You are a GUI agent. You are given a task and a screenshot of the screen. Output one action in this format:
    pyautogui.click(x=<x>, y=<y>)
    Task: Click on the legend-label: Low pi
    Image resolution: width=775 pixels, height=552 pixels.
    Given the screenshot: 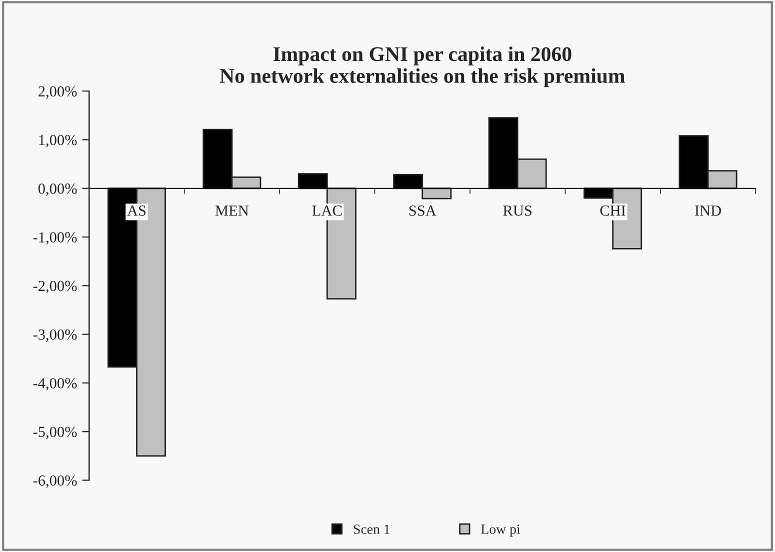 What is the action you would take?
    pyautogui.click(x=500, y=530)
    